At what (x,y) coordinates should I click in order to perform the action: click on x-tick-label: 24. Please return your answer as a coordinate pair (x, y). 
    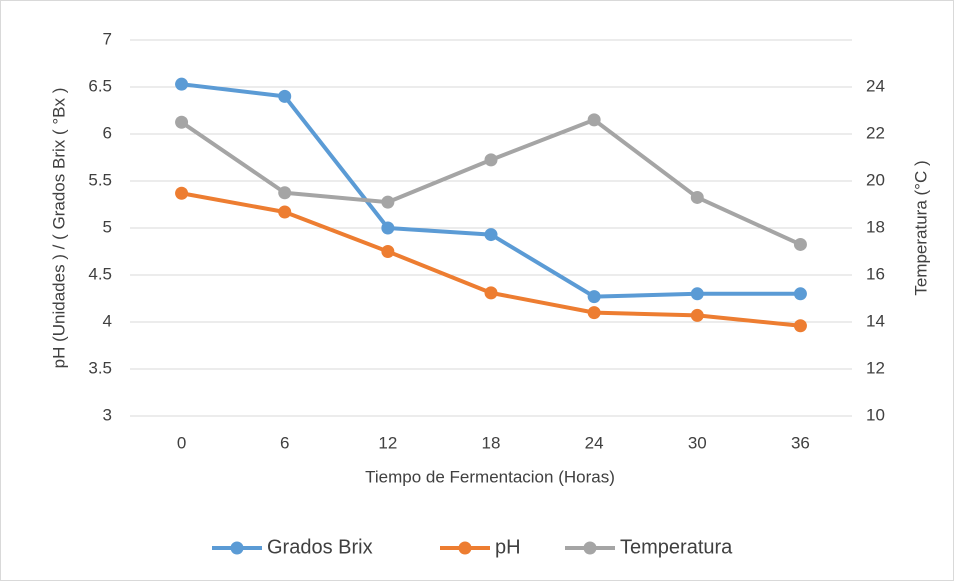
    Looking at the image, I should click on (594, 442).